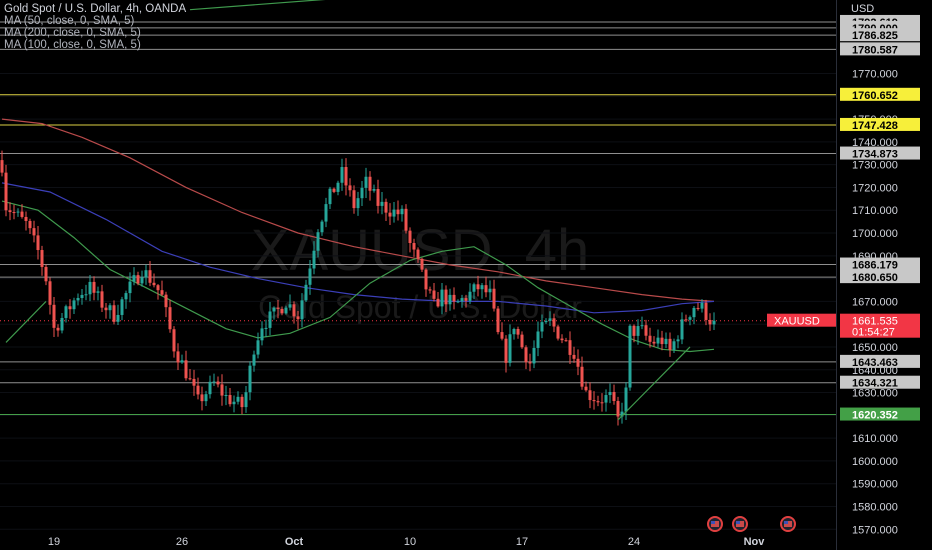  Describe the element at coordinates (410, 542) in the screenshot. I see `x-tick-label: 10` at that location.